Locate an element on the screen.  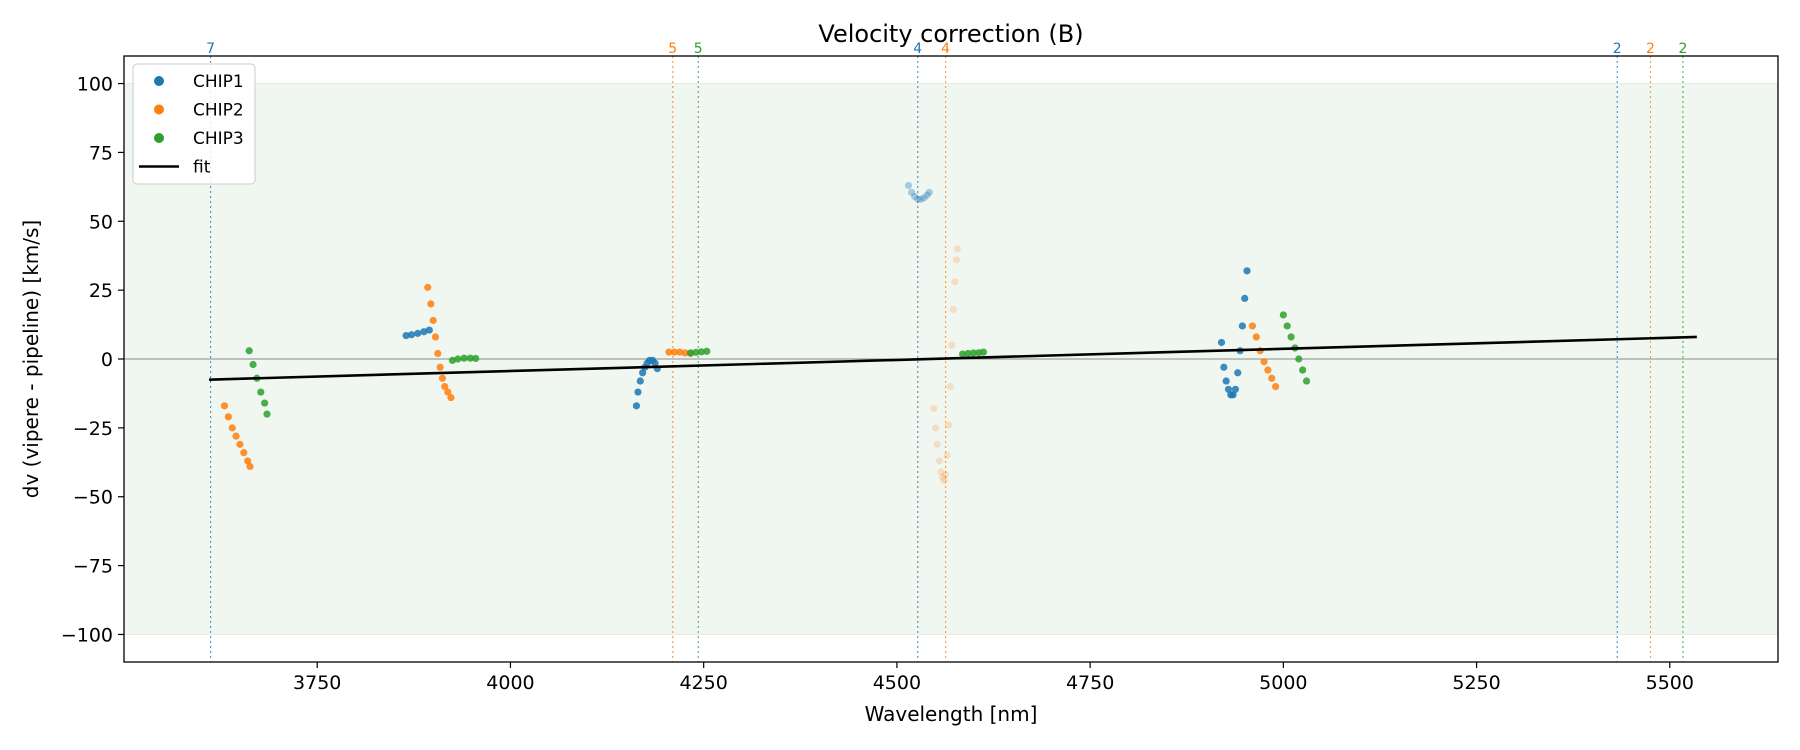
x-tick-label: 4750 is located at coordinates (1090, 683).